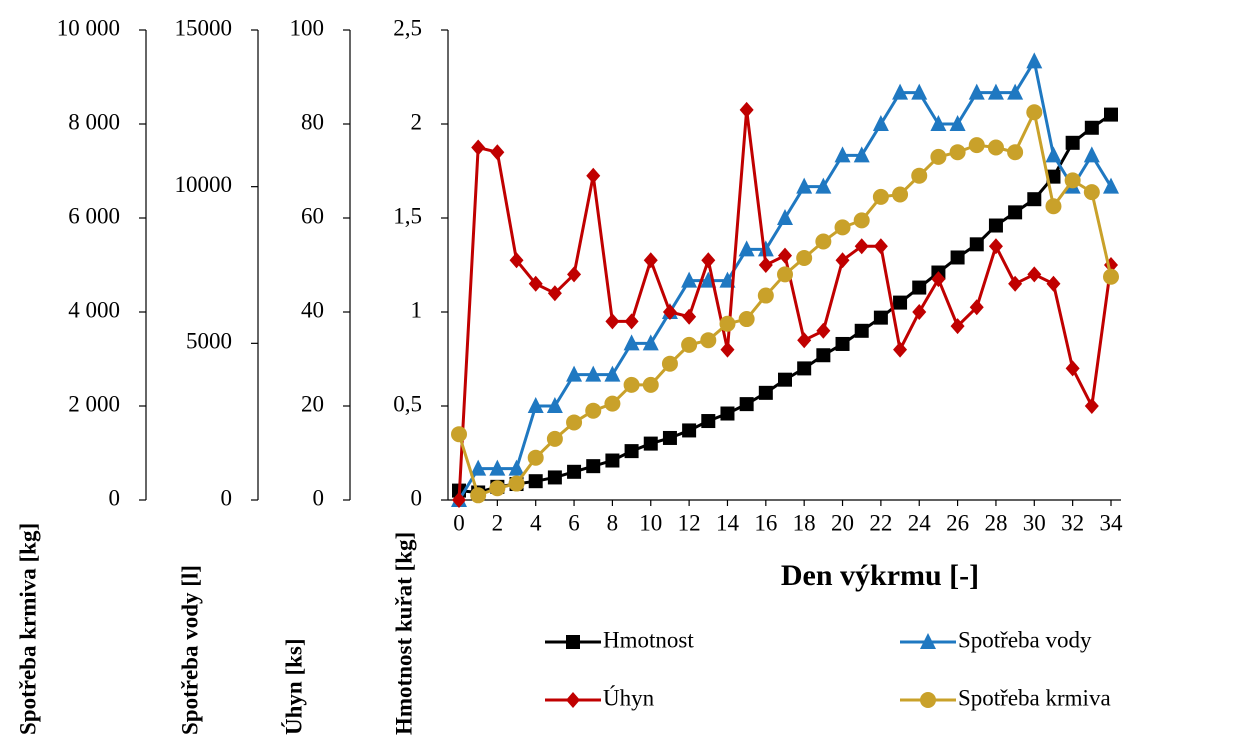 The width and height of the screenshot is (1238, 743). What do you see at coordinates (407, 403) in the screenshot?
I see `y-tick-label: 0,5` at bounding box center [407, 403].